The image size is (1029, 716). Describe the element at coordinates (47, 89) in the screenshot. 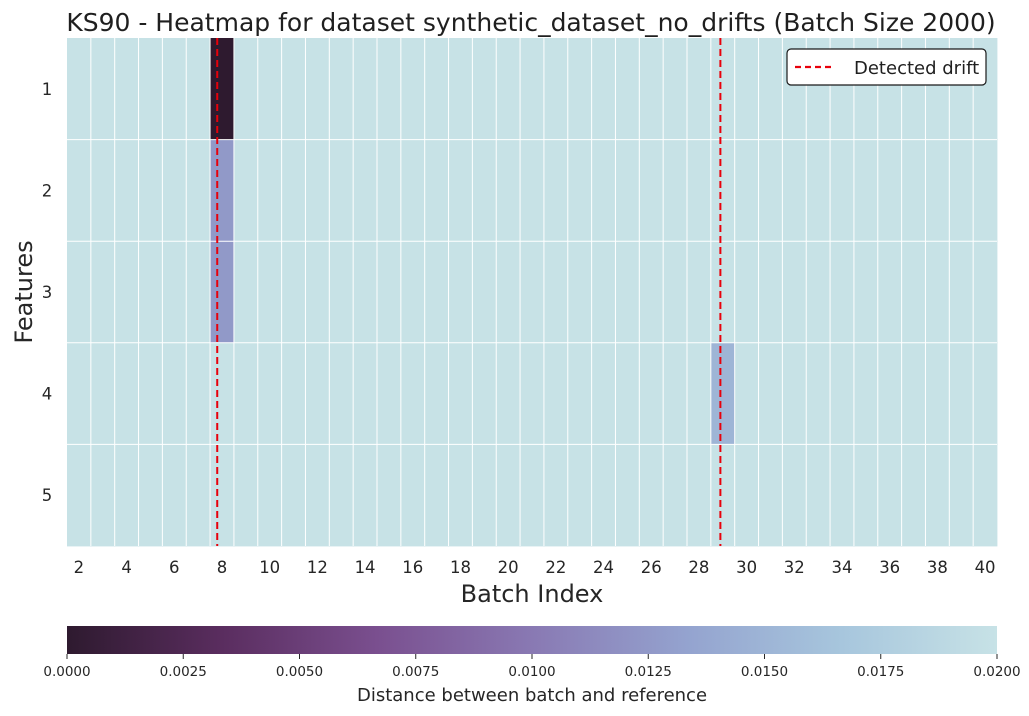

I see `y-tick-label: 1` at that location.